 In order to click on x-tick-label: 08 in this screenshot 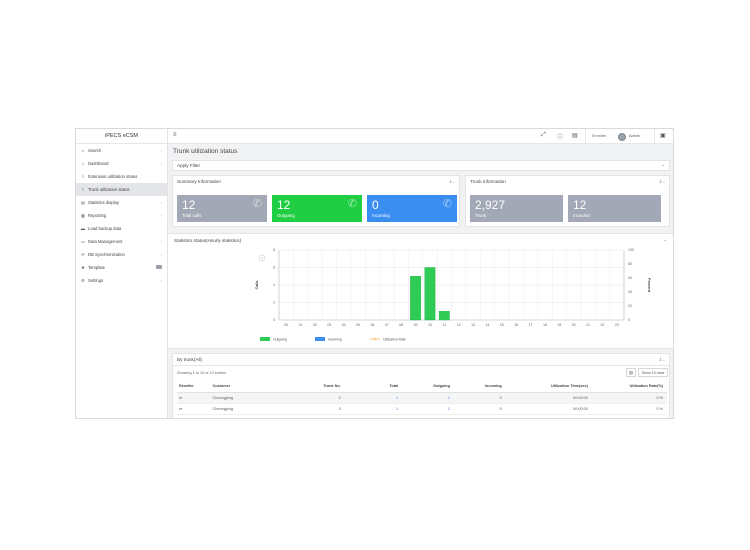, I will do `click(401, 325)`.